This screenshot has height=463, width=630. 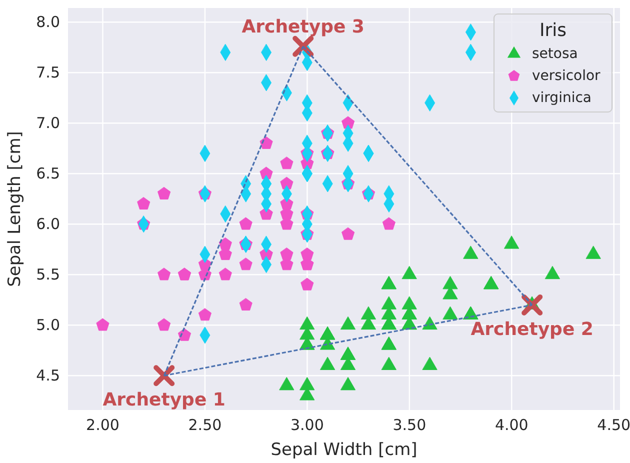 I want to click on y-tick-label: 6.5, so click(x=48, y=173).